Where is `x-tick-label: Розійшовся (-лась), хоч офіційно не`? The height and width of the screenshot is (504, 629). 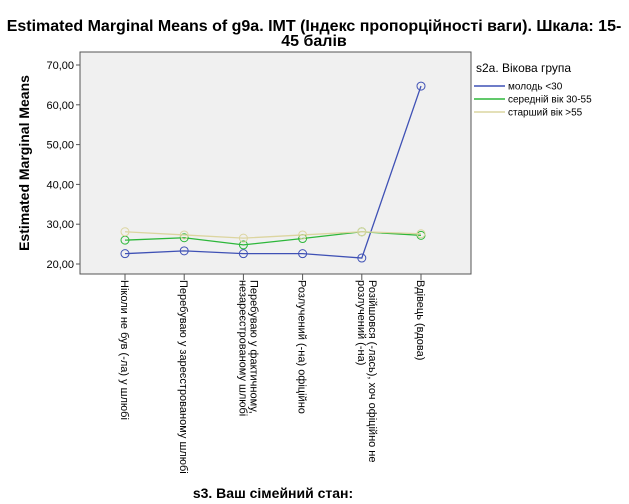
x-tick-label: Розійшовся (-лась), хоч офіційно не is located at coordinates (372, 371).